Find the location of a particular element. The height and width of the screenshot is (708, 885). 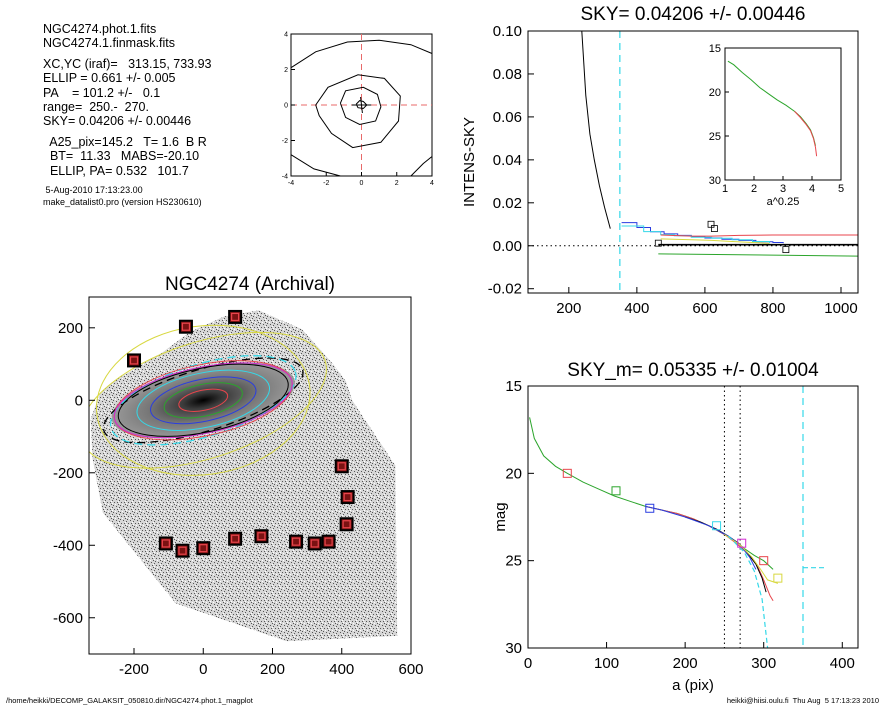

mag-y-tick-label: 20 is located at coordinates (513, 473).